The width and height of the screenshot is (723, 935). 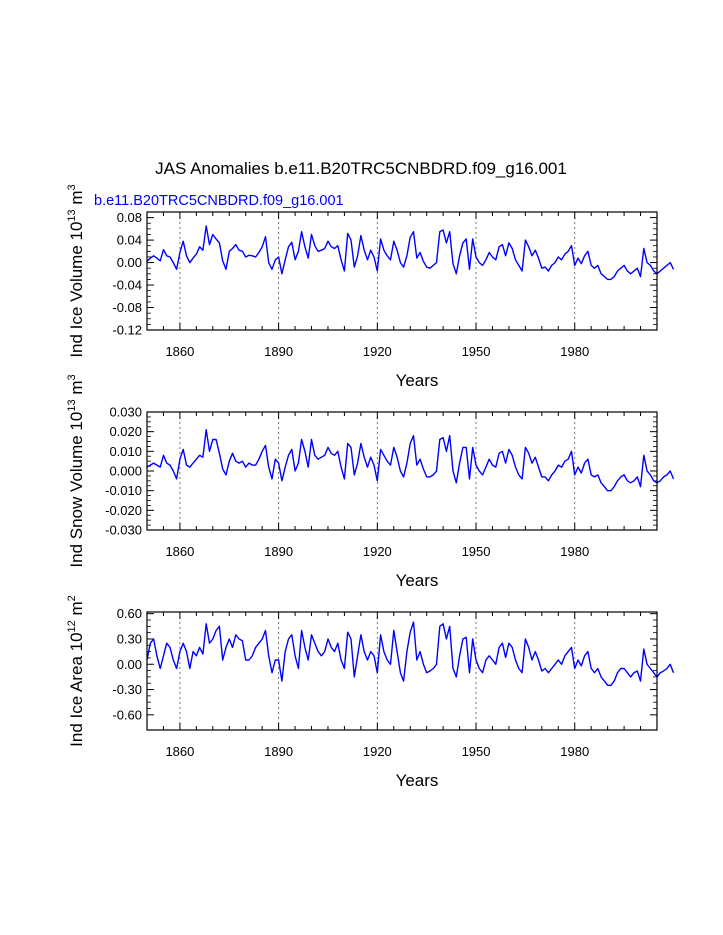 What do you see at coordinates (129, 240) in the screenshot?
I see `y-tick-label: 0.04` at bounding box center [129, 240].